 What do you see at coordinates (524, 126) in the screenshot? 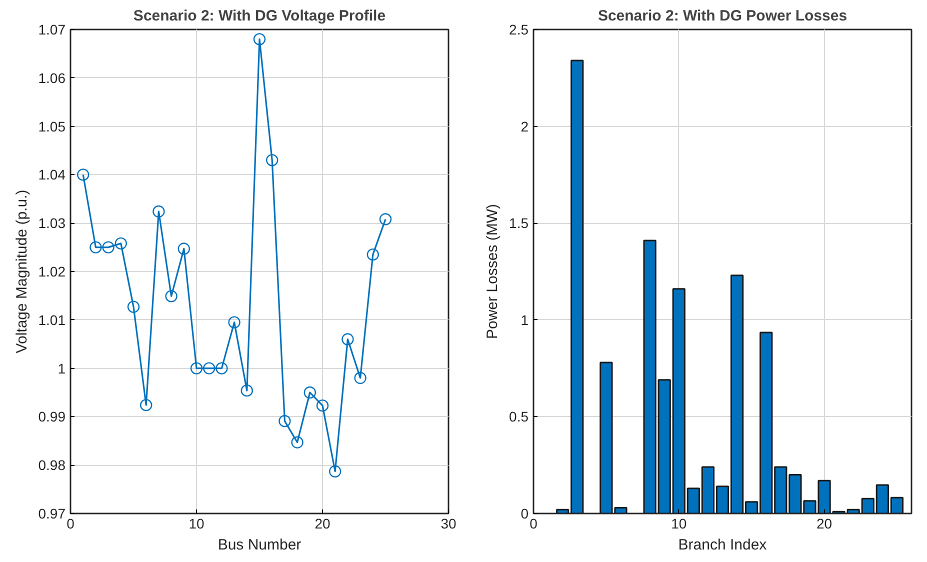
I see `y-tick-label: 2` at bounding box center [524, 126].